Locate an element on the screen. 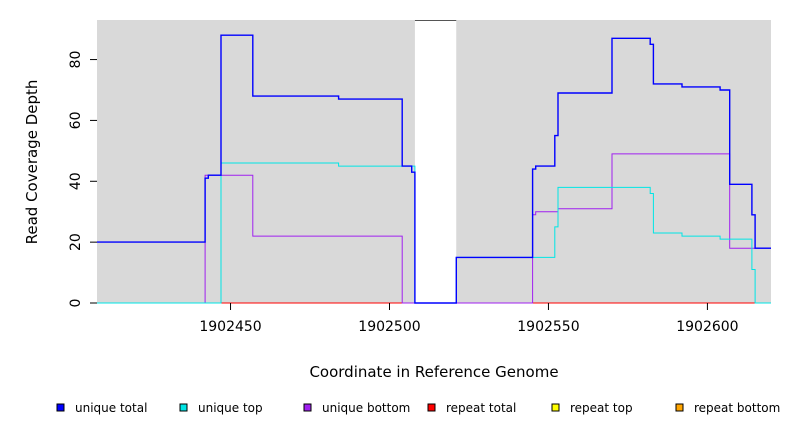 This screenshot has width=792, height=432. y-tick-label: 60 is located at coordinates (76, 121).